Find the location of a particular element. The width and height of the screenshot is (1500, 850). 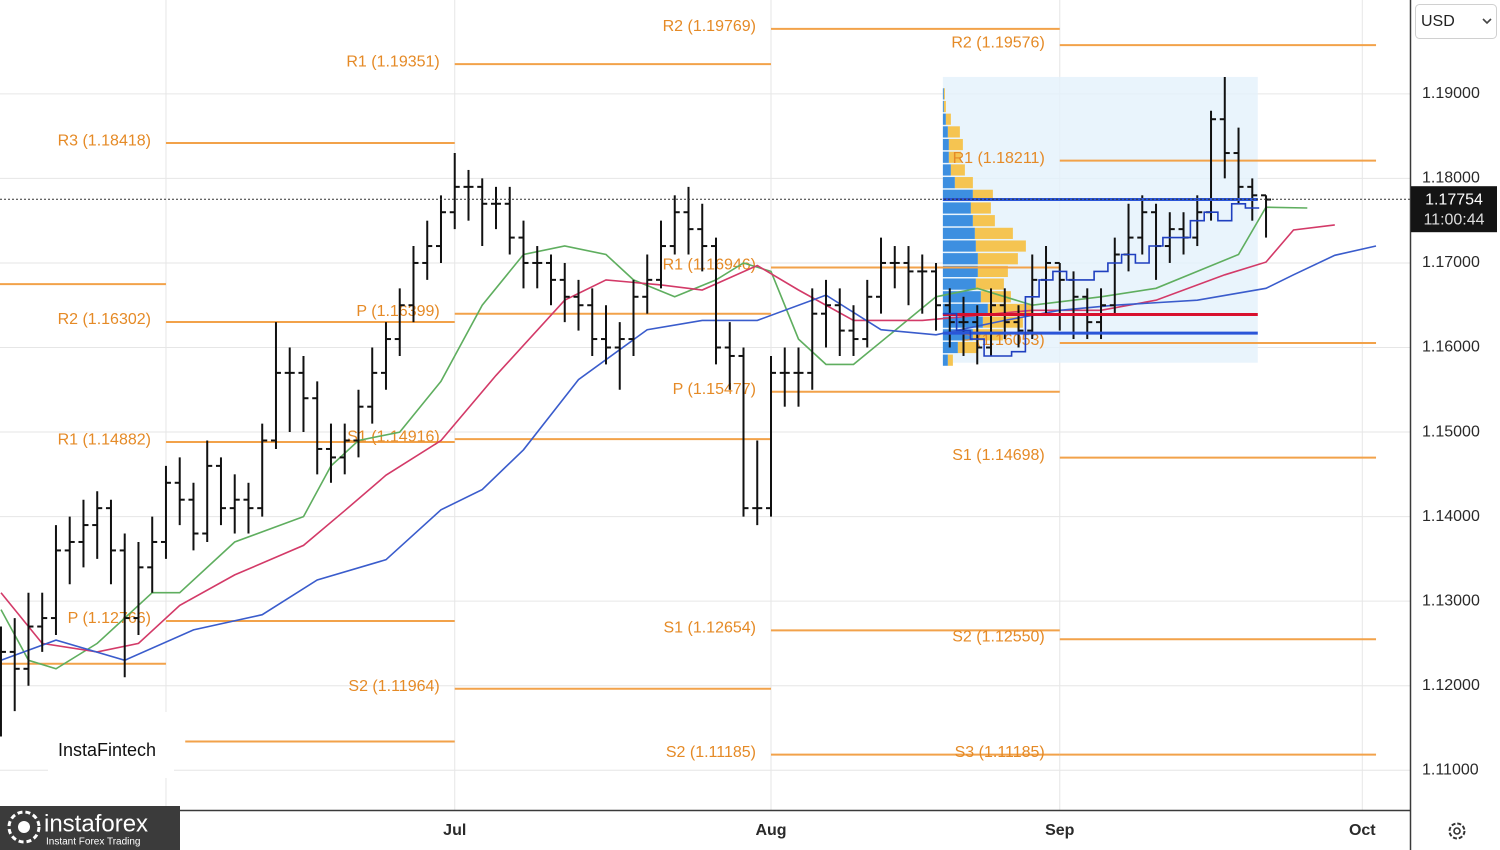

pivot-label: P (1.12766) is located at coordinates (109, 618).